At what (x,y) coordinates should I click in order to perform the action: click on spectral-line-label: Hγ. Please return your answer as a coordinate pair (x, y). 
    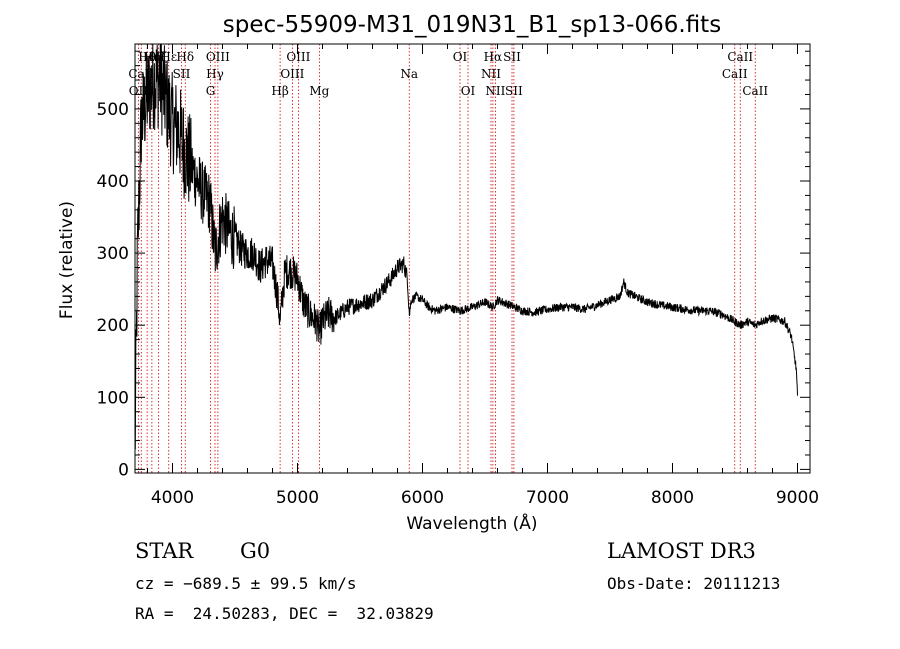
    Looking at the image, I should click on (215, 74).